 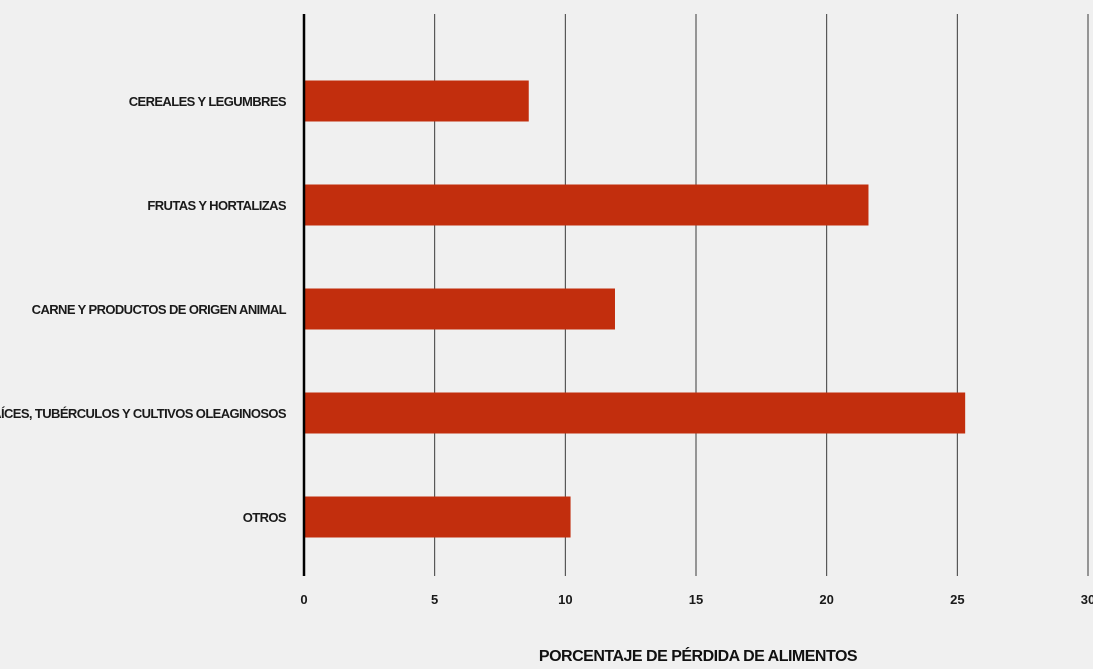 What do you see at coordinates (826, 599) in the screenshot?
I see `x-tick-label-20: 20` at bounding box center [826, 599].